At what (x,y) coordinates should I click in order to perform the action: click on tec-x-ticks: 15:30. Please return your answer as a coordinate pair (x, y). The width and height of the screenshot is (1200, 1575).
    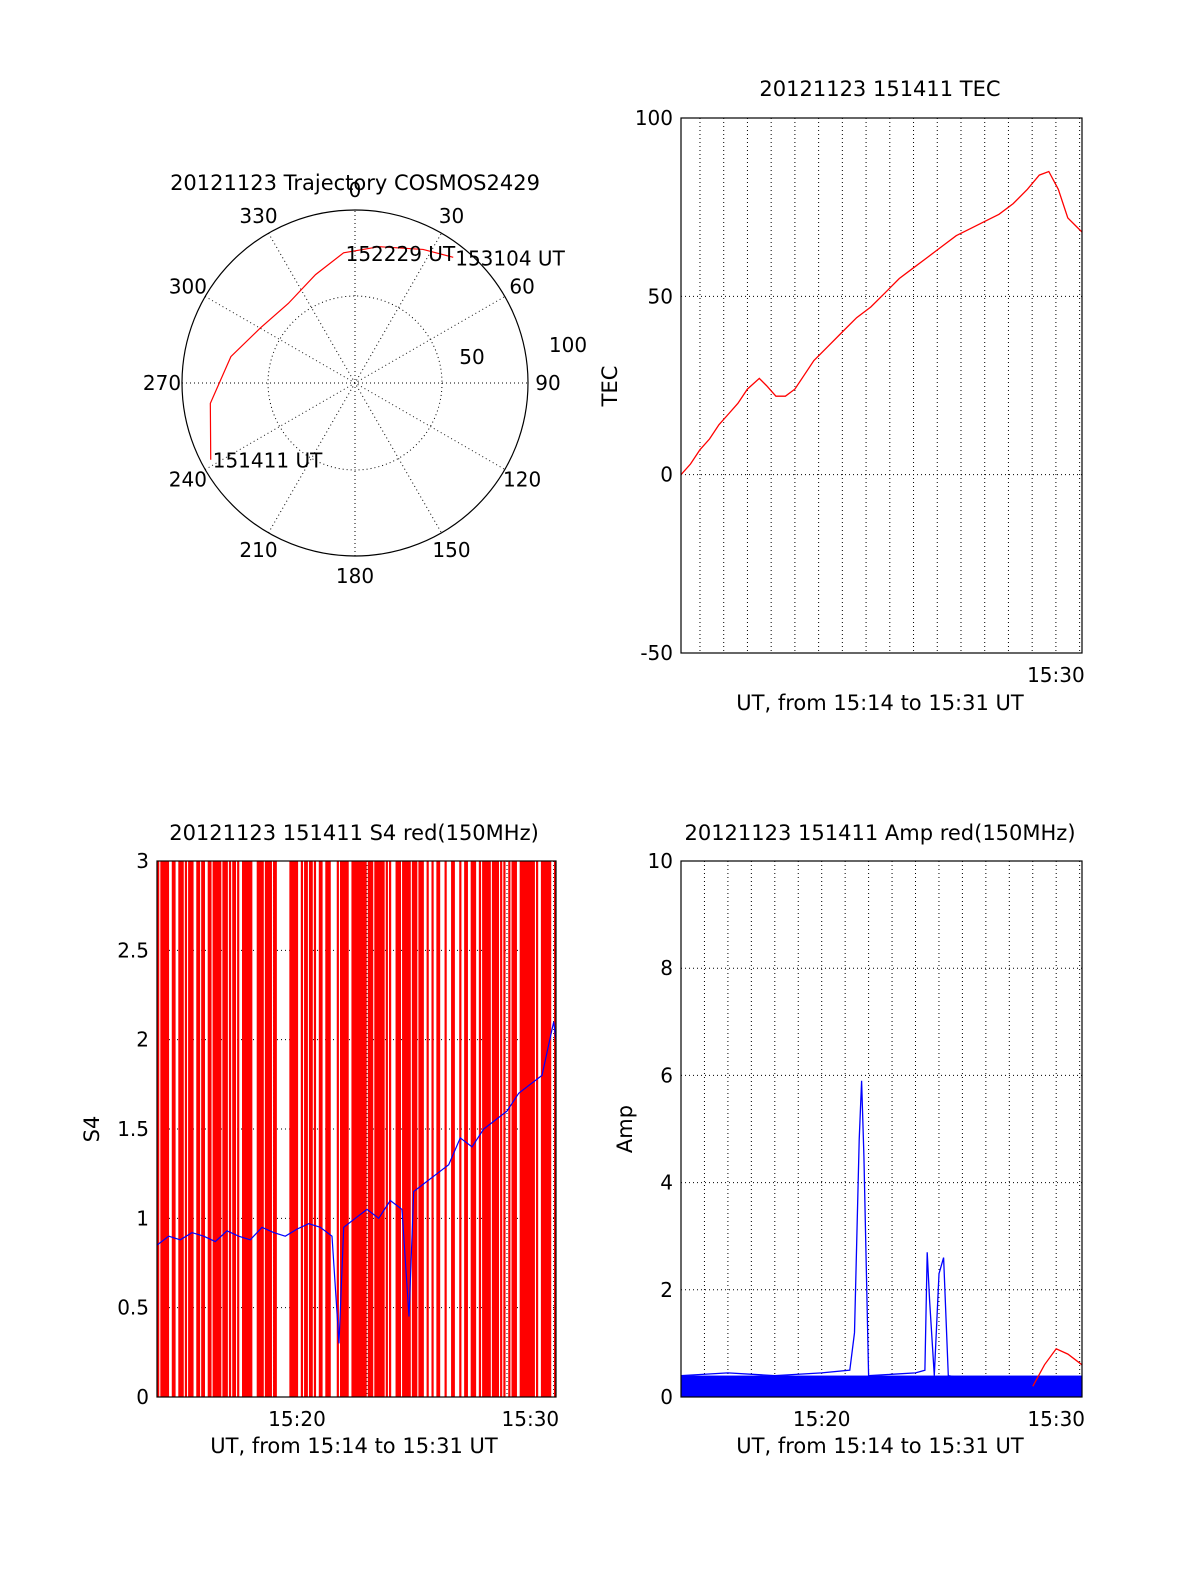
    Looking at the image, I should click on (1056, 675).